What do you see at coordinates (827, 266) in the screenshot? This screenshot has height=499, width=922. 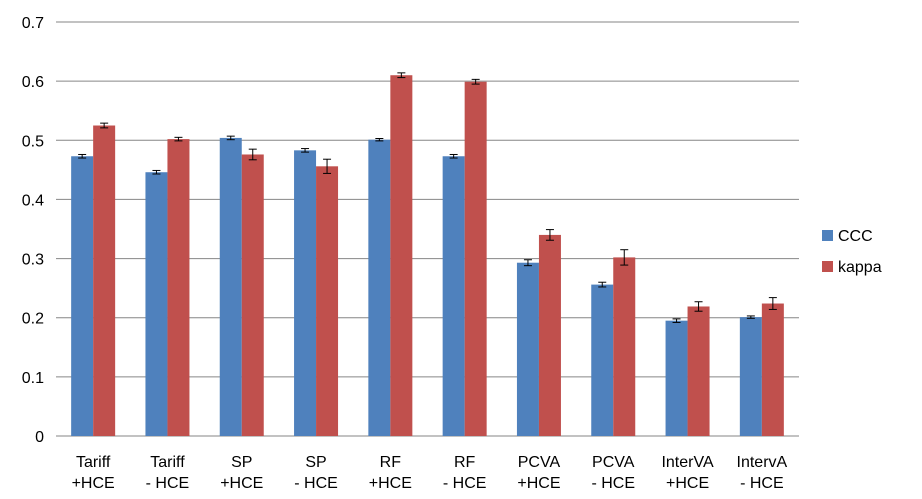 I see `legend-swatch-kappa` at bounding box center [827, 266].